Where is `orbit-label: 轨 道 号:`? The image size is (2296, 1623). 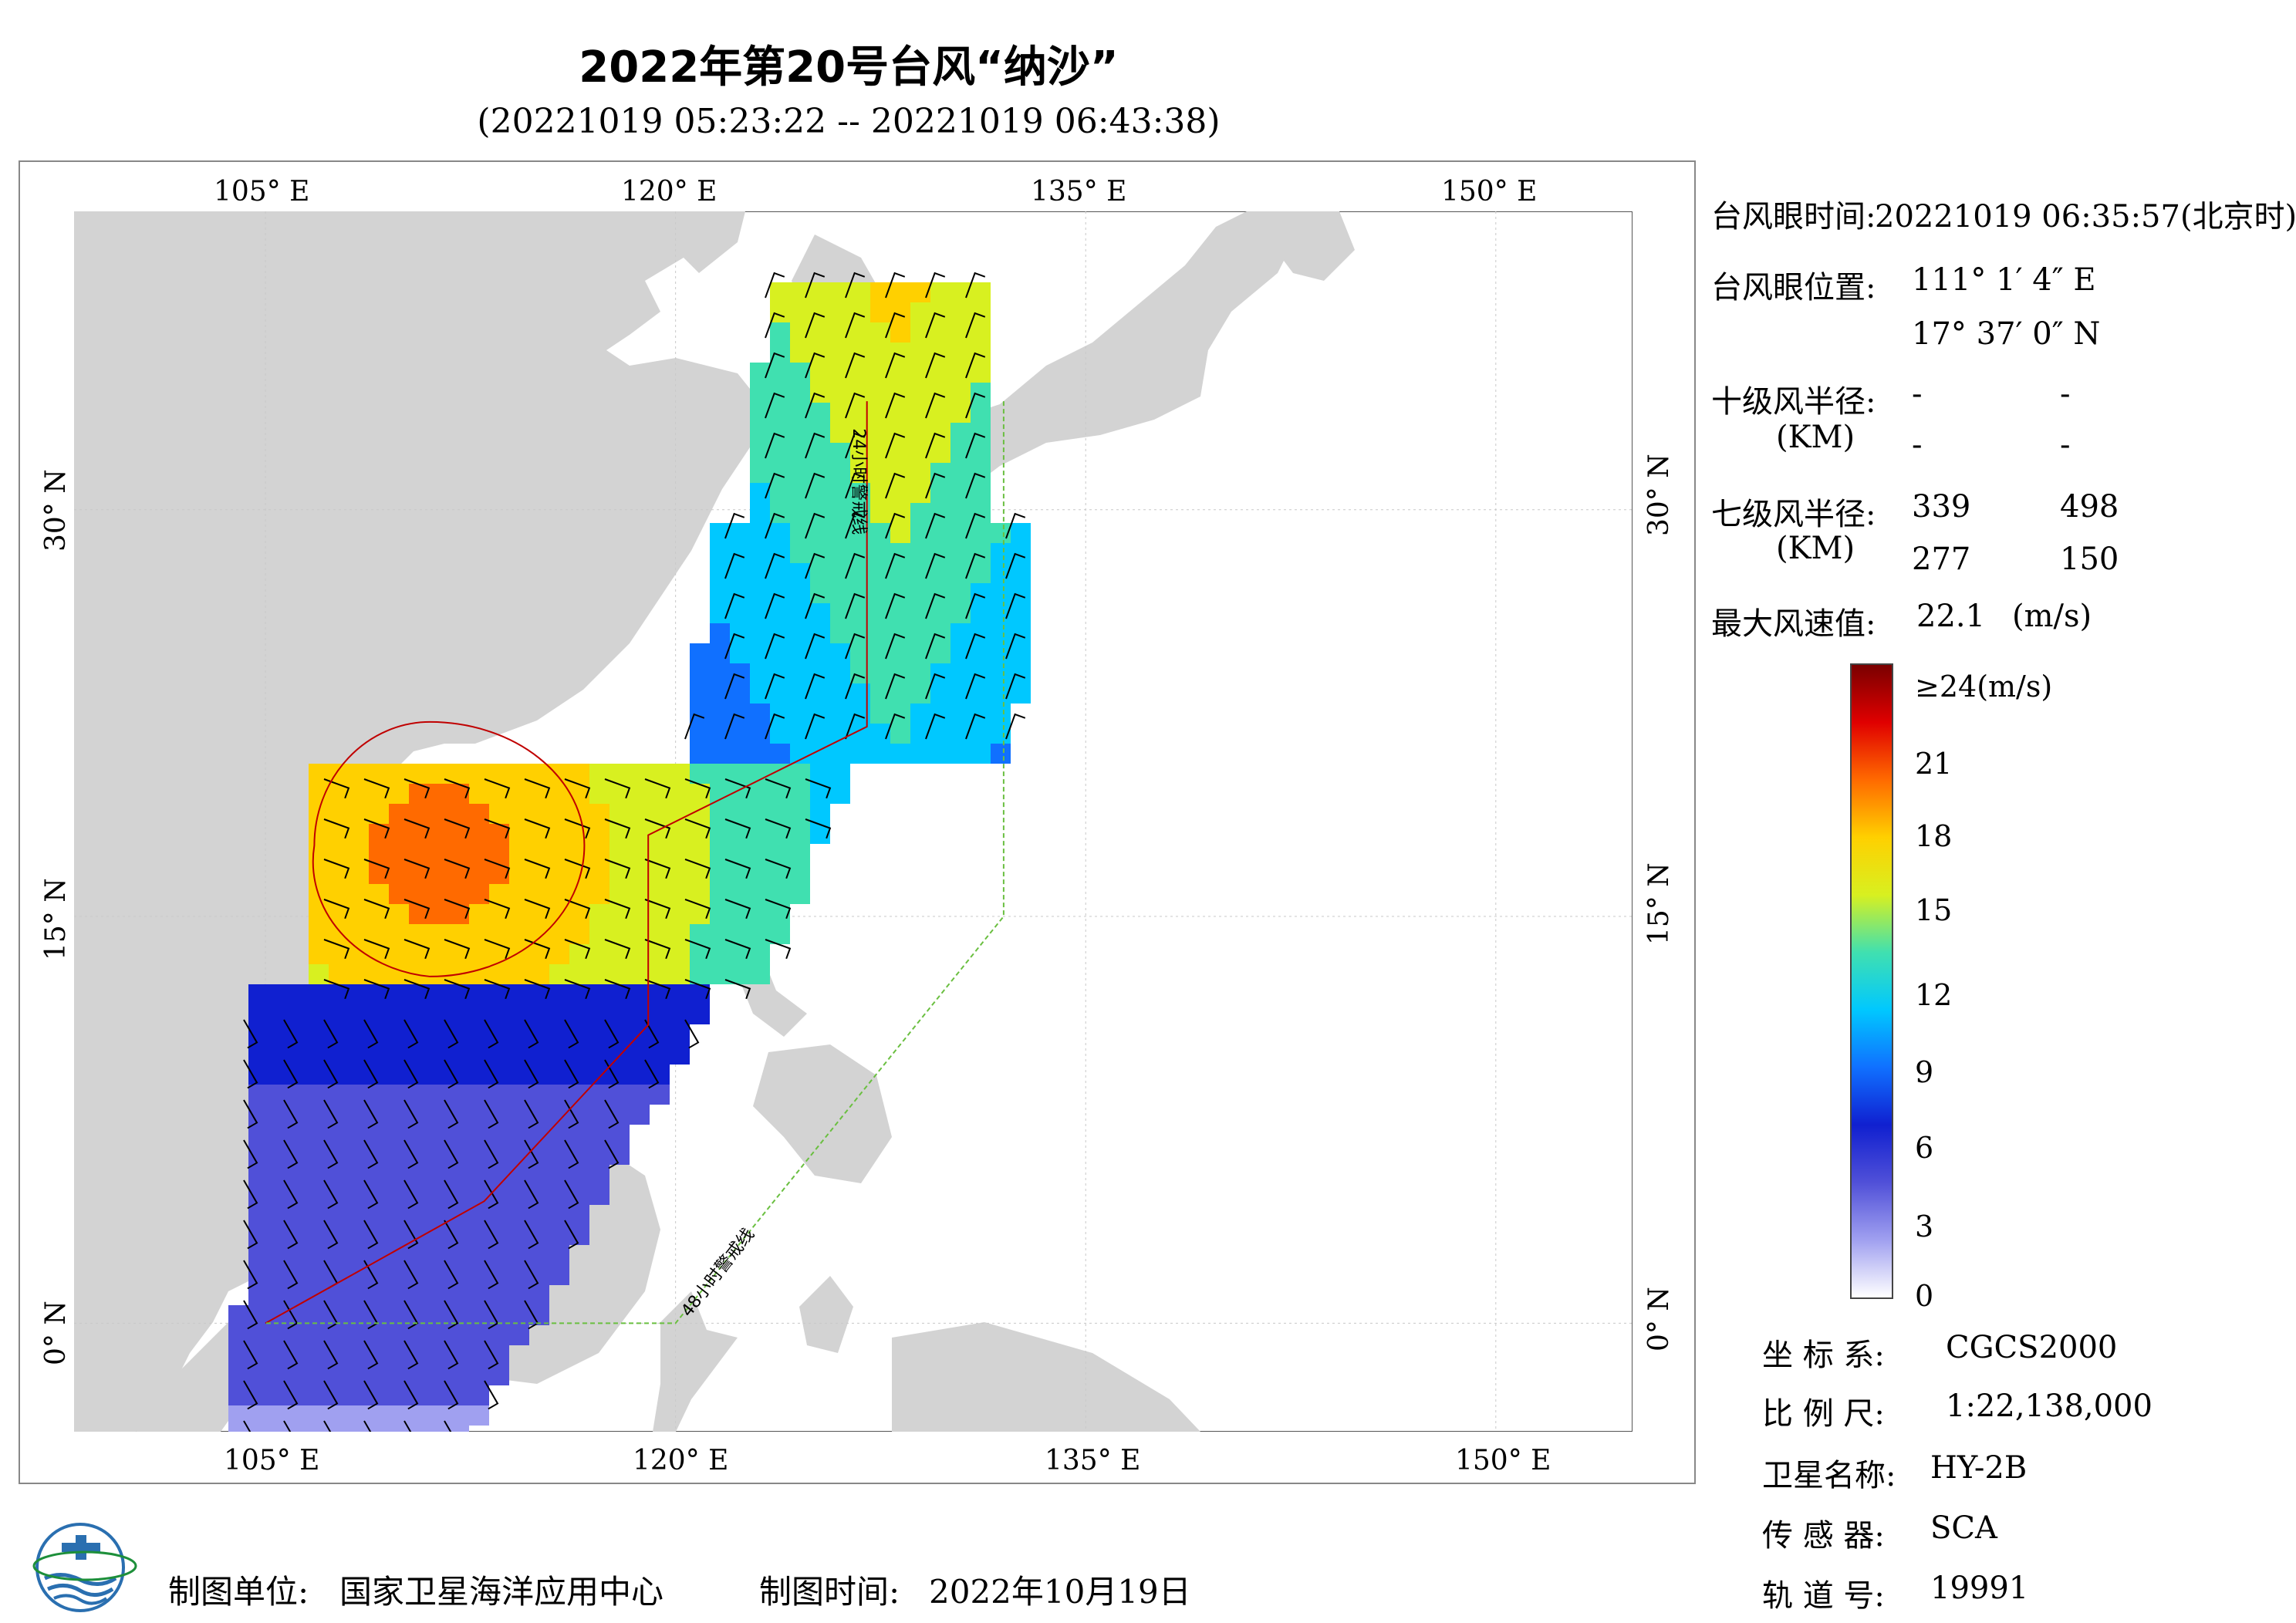
orbit-label: 轨 道 号: is located at coordinates (1823, 1596).